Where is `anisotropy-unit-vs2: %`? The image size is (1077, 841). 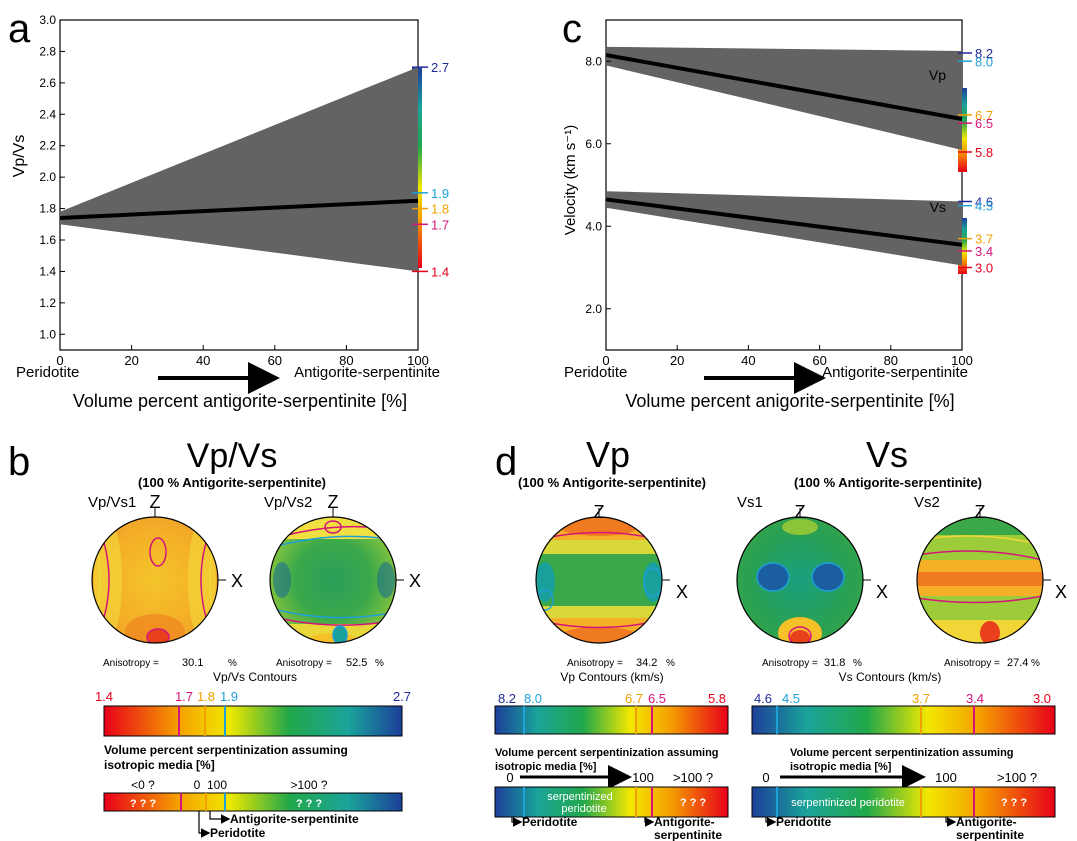
anisotropy-unit-vs2: % is located at coordinates (1035, 663).